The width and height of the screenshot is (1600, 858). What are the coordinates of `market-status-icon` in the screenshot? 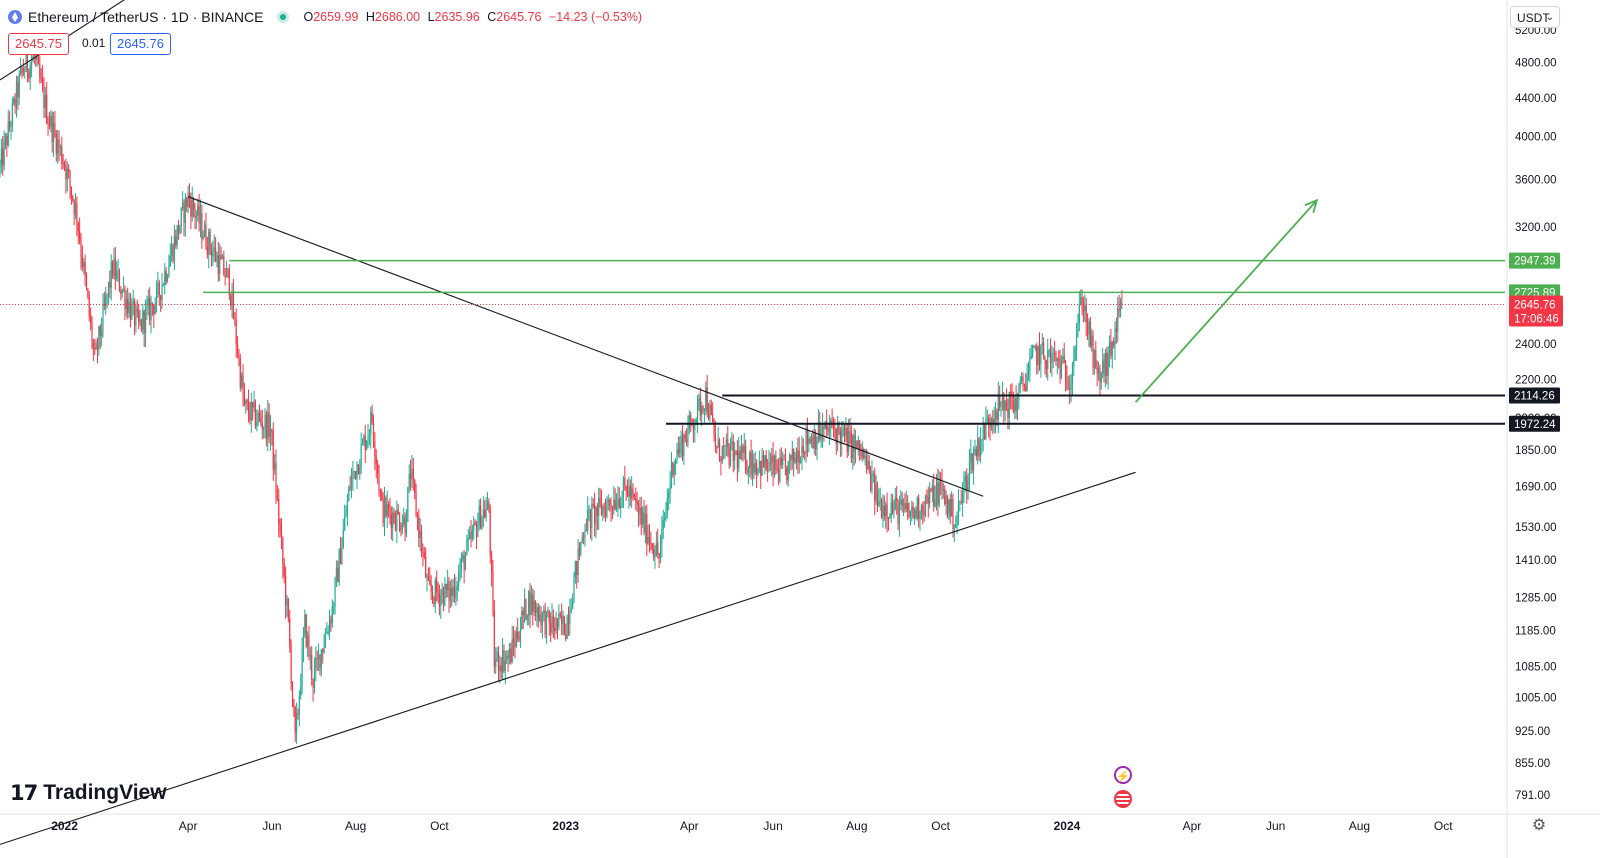 It's located at (283, 17).